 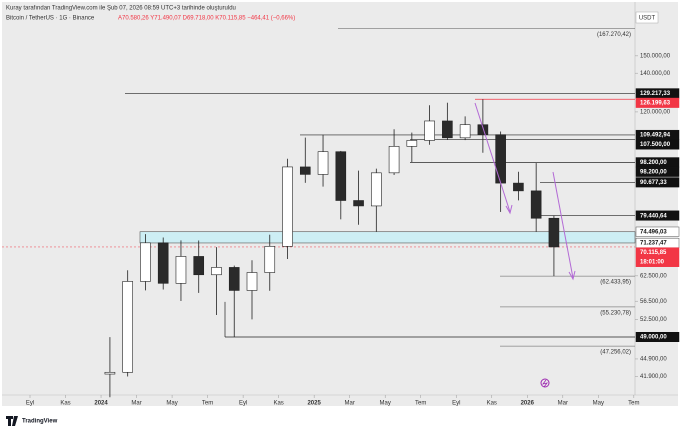 What do you see at coordinates (528, 404) in the screenshot?
I see `x-tick-label: 2026` at bounding box center [528, 404].